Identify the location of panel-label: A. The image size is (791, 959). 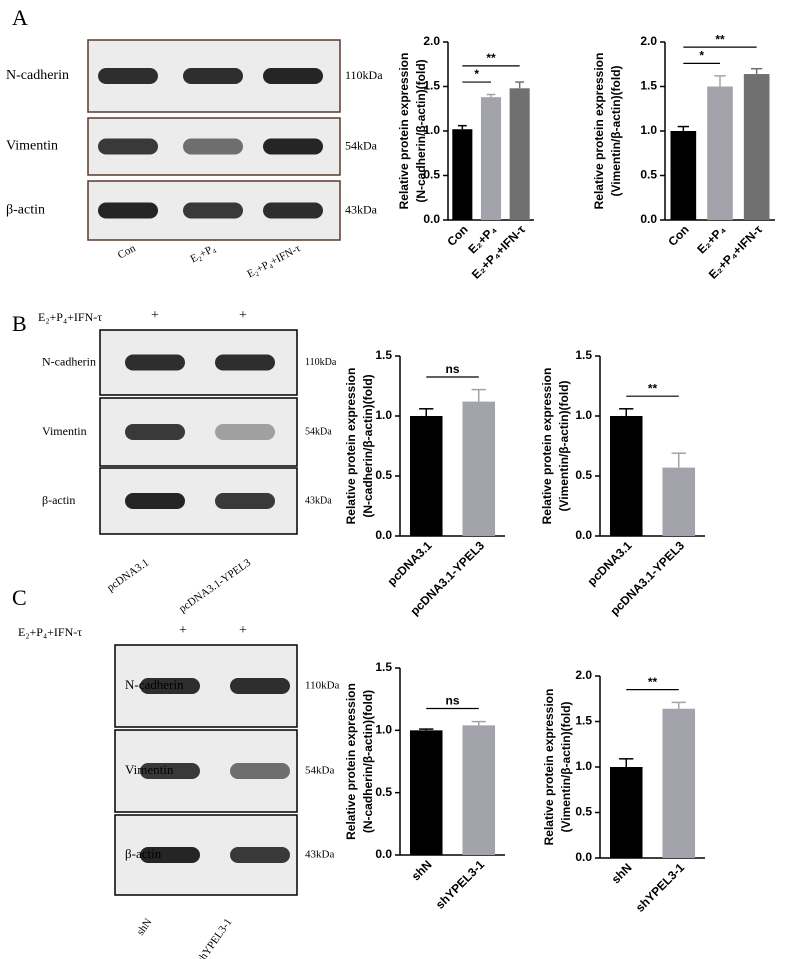
(20, 17).